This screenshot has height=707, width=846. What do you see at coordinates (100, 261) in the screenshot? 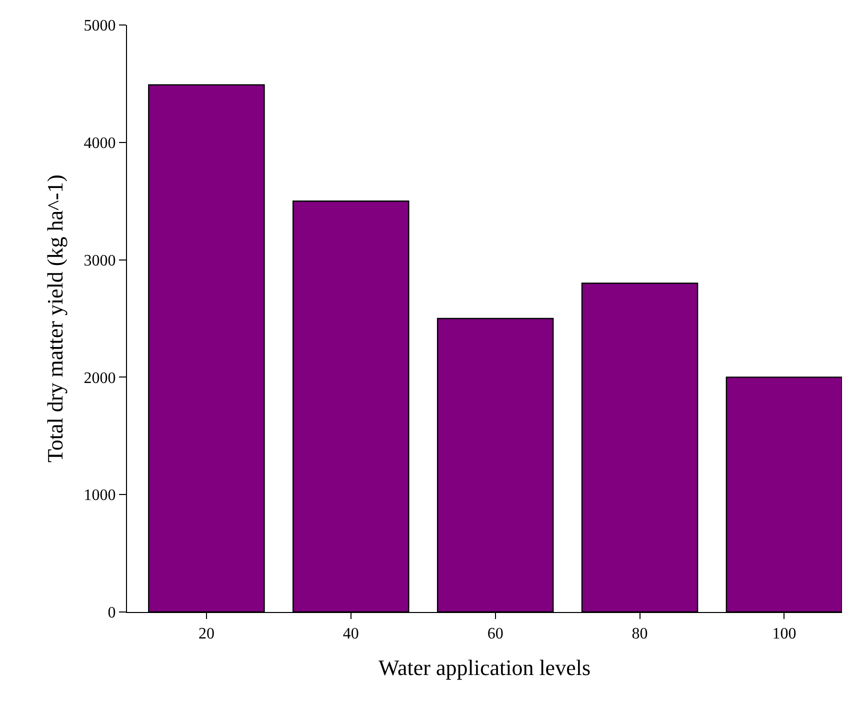
I see `y-tick-label: 3000` at bounding box center [100, 261].